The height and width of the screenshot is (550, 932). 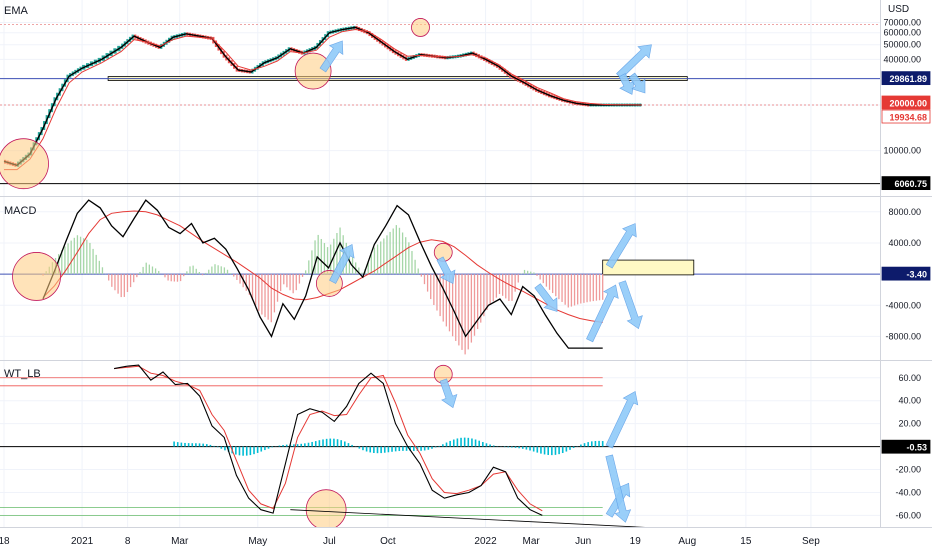 What do you see at coordinates (908, 470) in the screenshot?
I see `y-tick-label: -20.00` at bounding box center [908, 470].